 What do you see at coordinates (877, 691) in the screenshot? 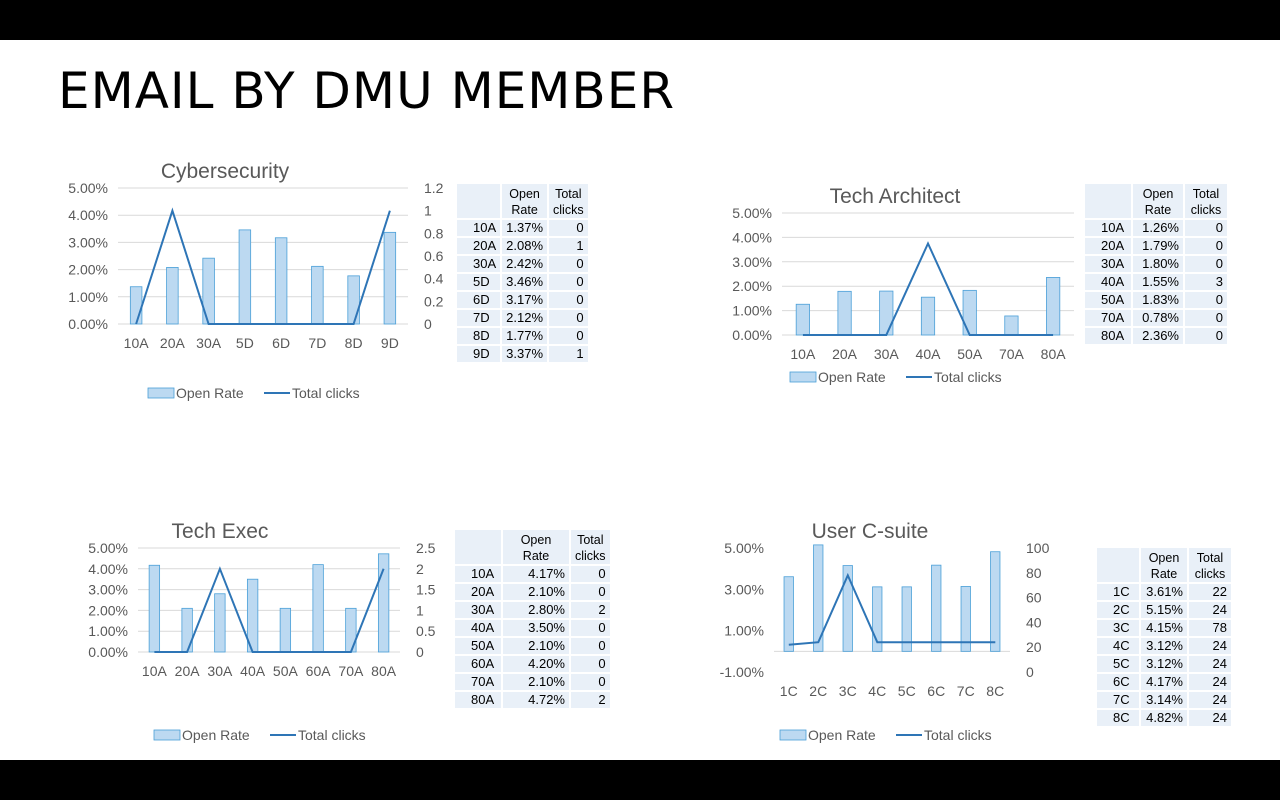
I see `x-tick-label: 4C` at bounding box center [877, 691].